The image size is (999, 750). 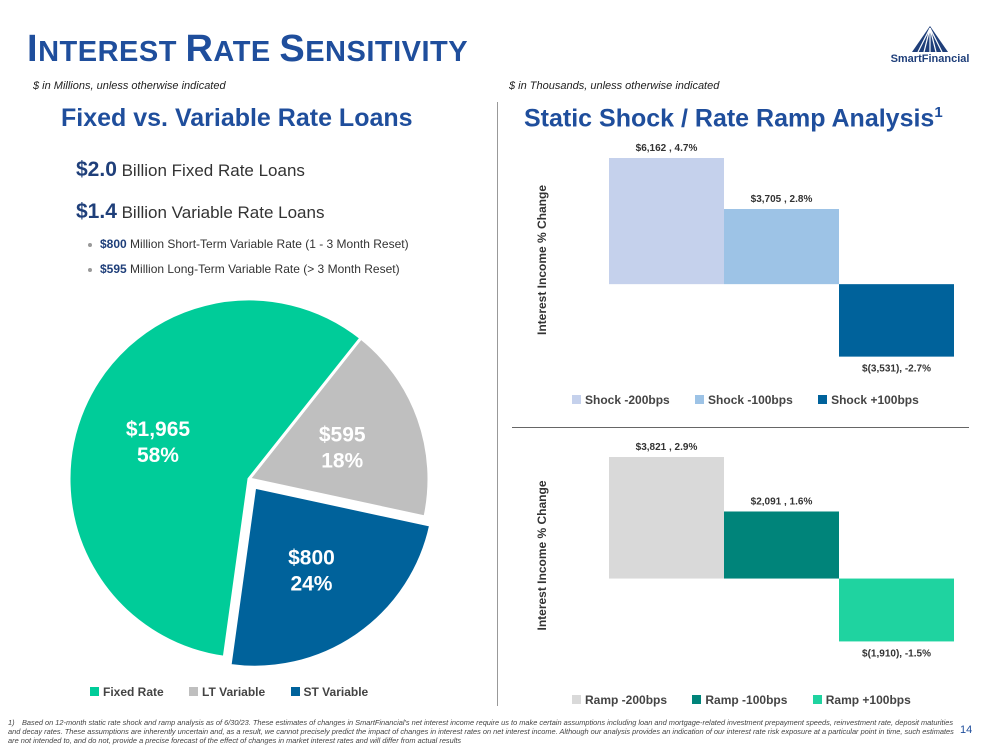 I want to click on pie-value-label: $595, so click(x=342, y=435).